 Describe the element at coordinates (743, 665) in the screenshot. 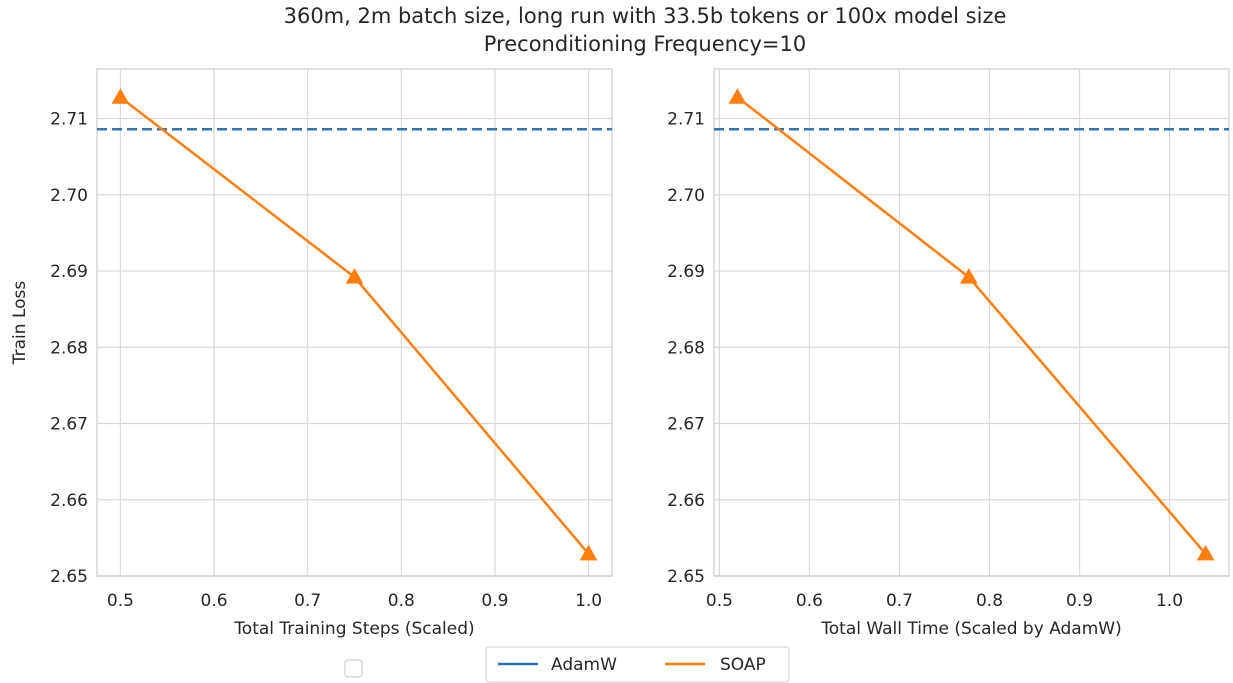

I see `legend-soap-label: SOAP` at that location.